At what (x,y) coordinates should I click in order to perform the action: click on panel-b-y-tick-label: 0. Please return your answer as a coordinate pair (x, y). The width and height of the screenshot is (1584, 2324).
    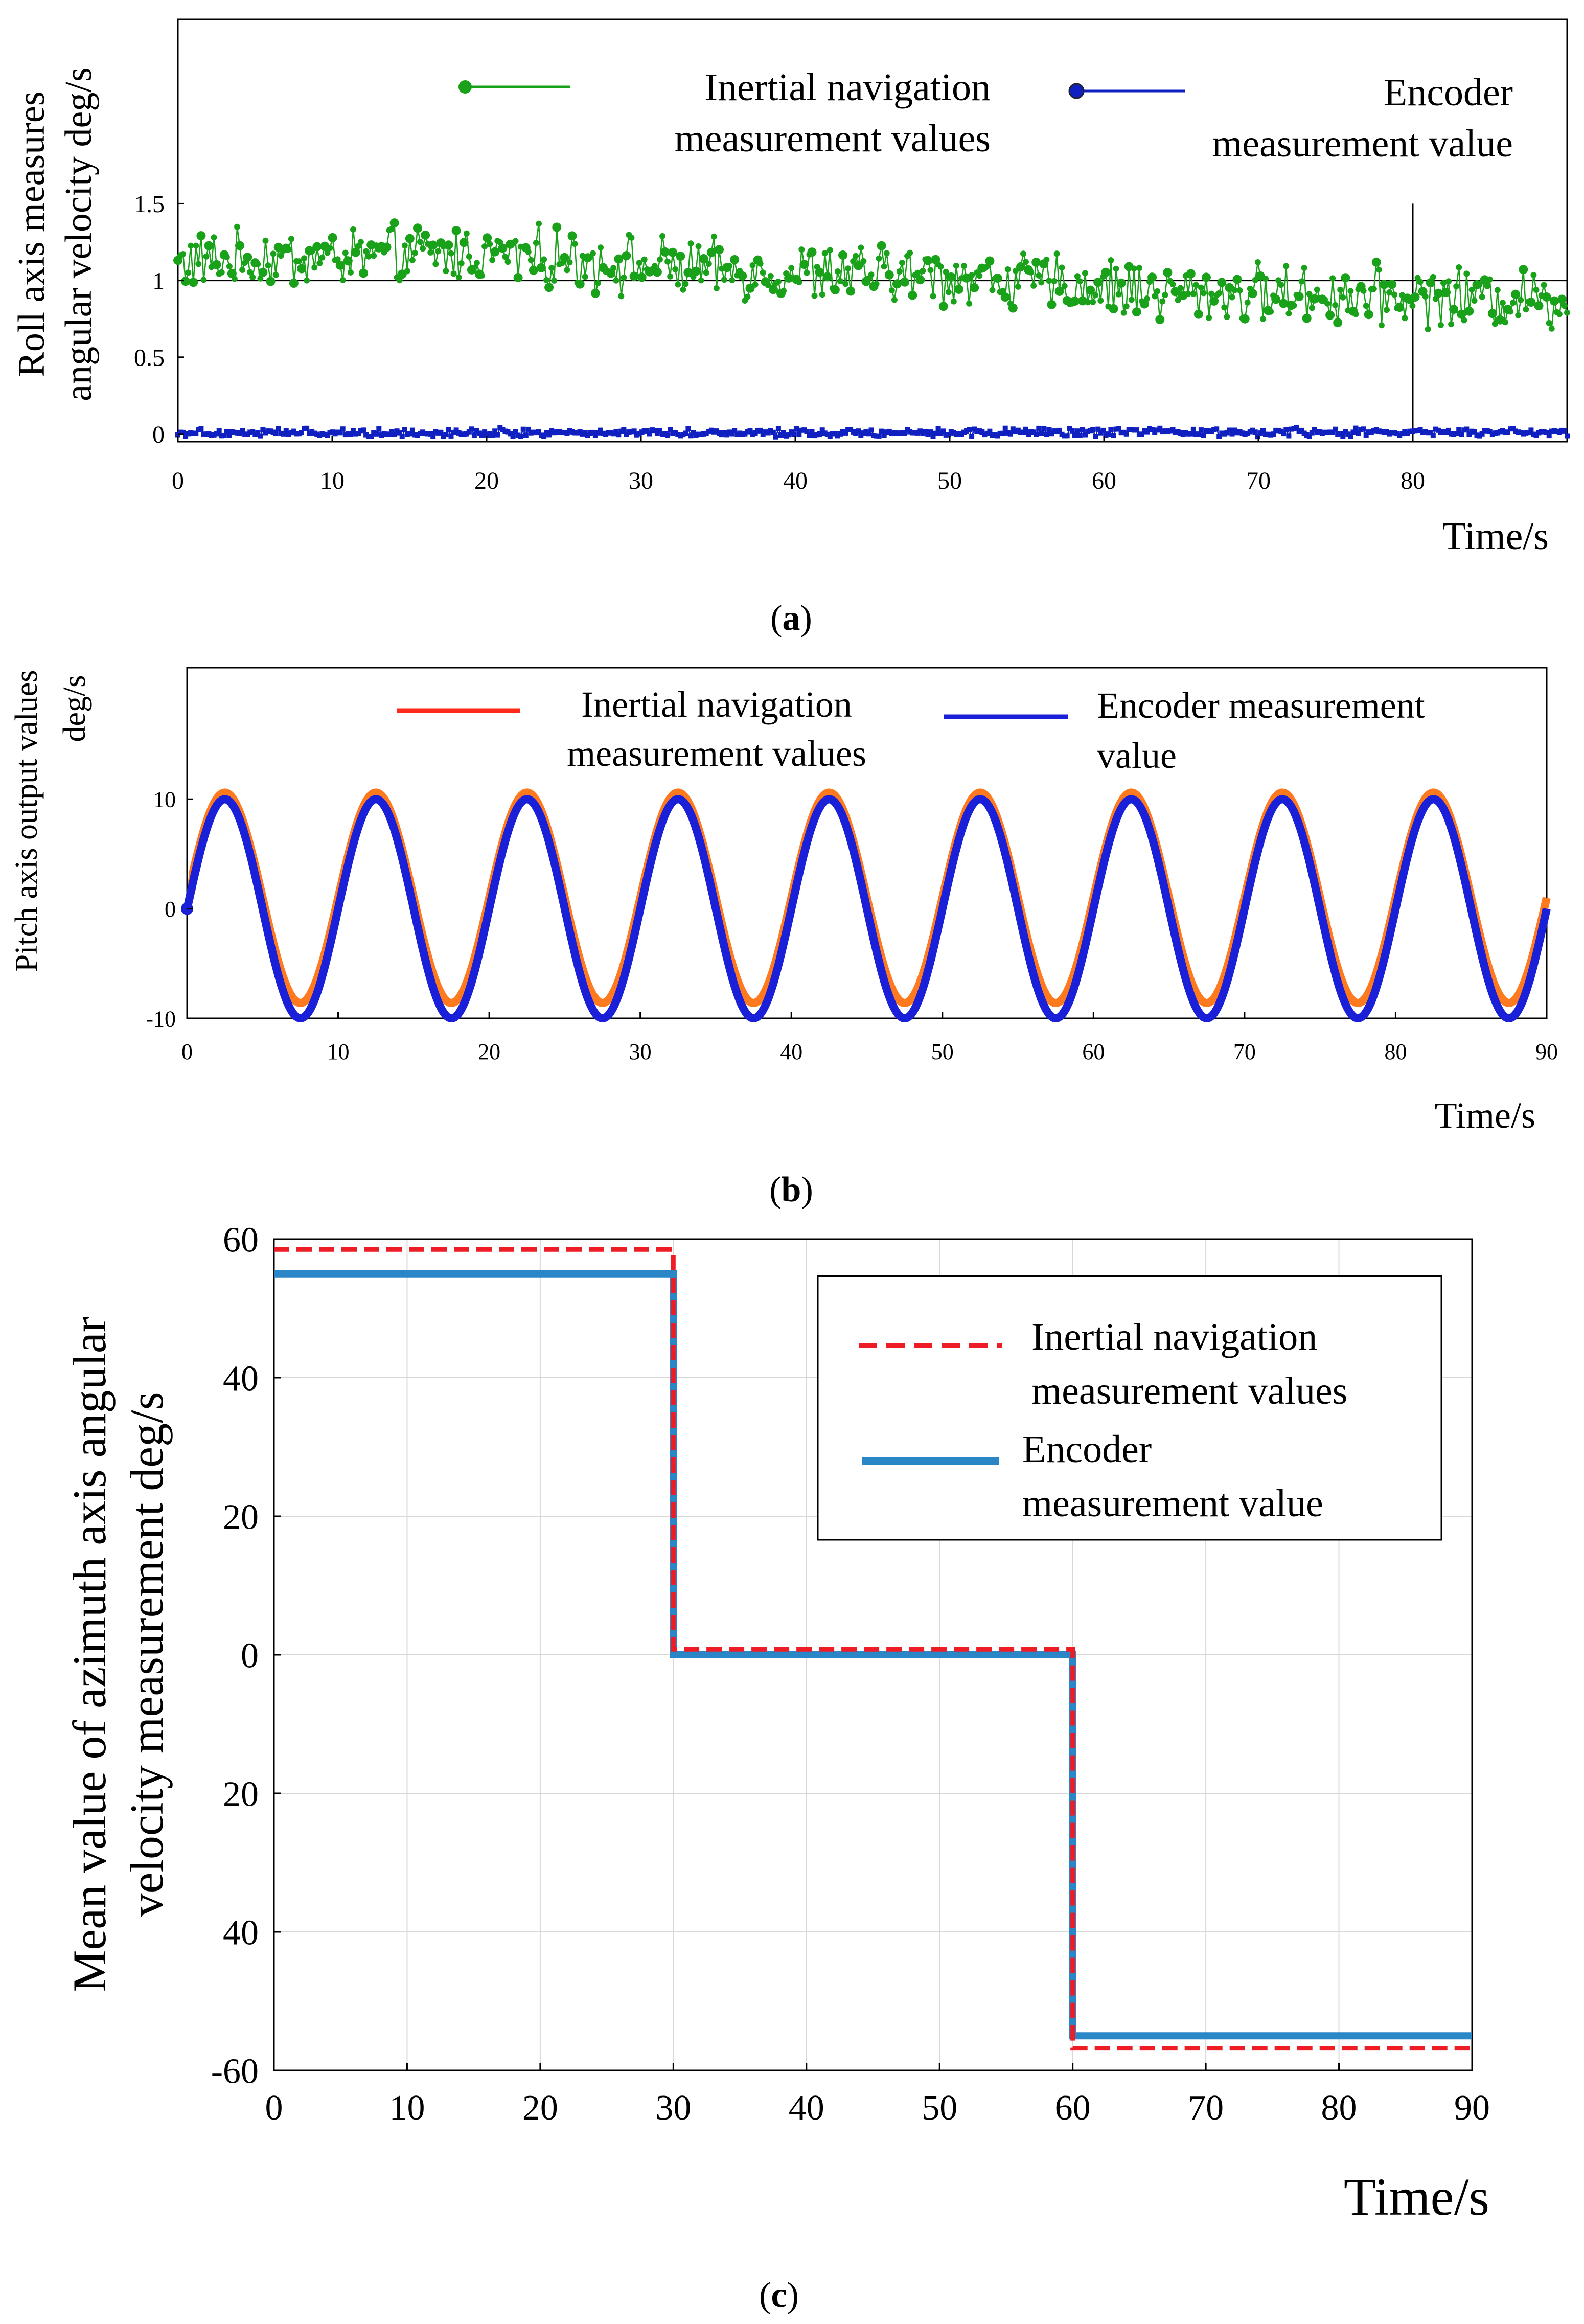
    Looking at the image, I should click on (170, 910).